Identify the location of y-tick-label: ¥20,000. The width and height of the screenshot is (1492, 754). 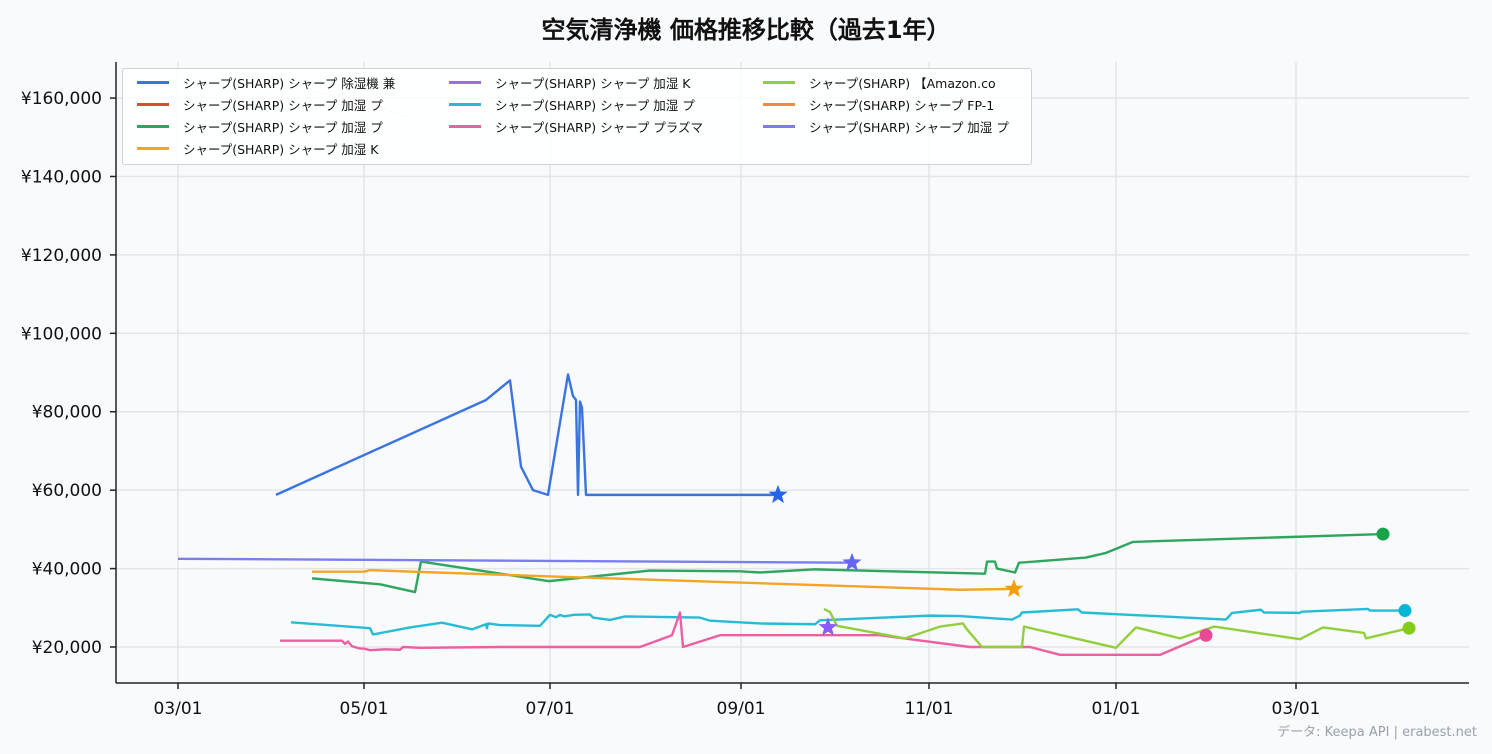
(67, 648).